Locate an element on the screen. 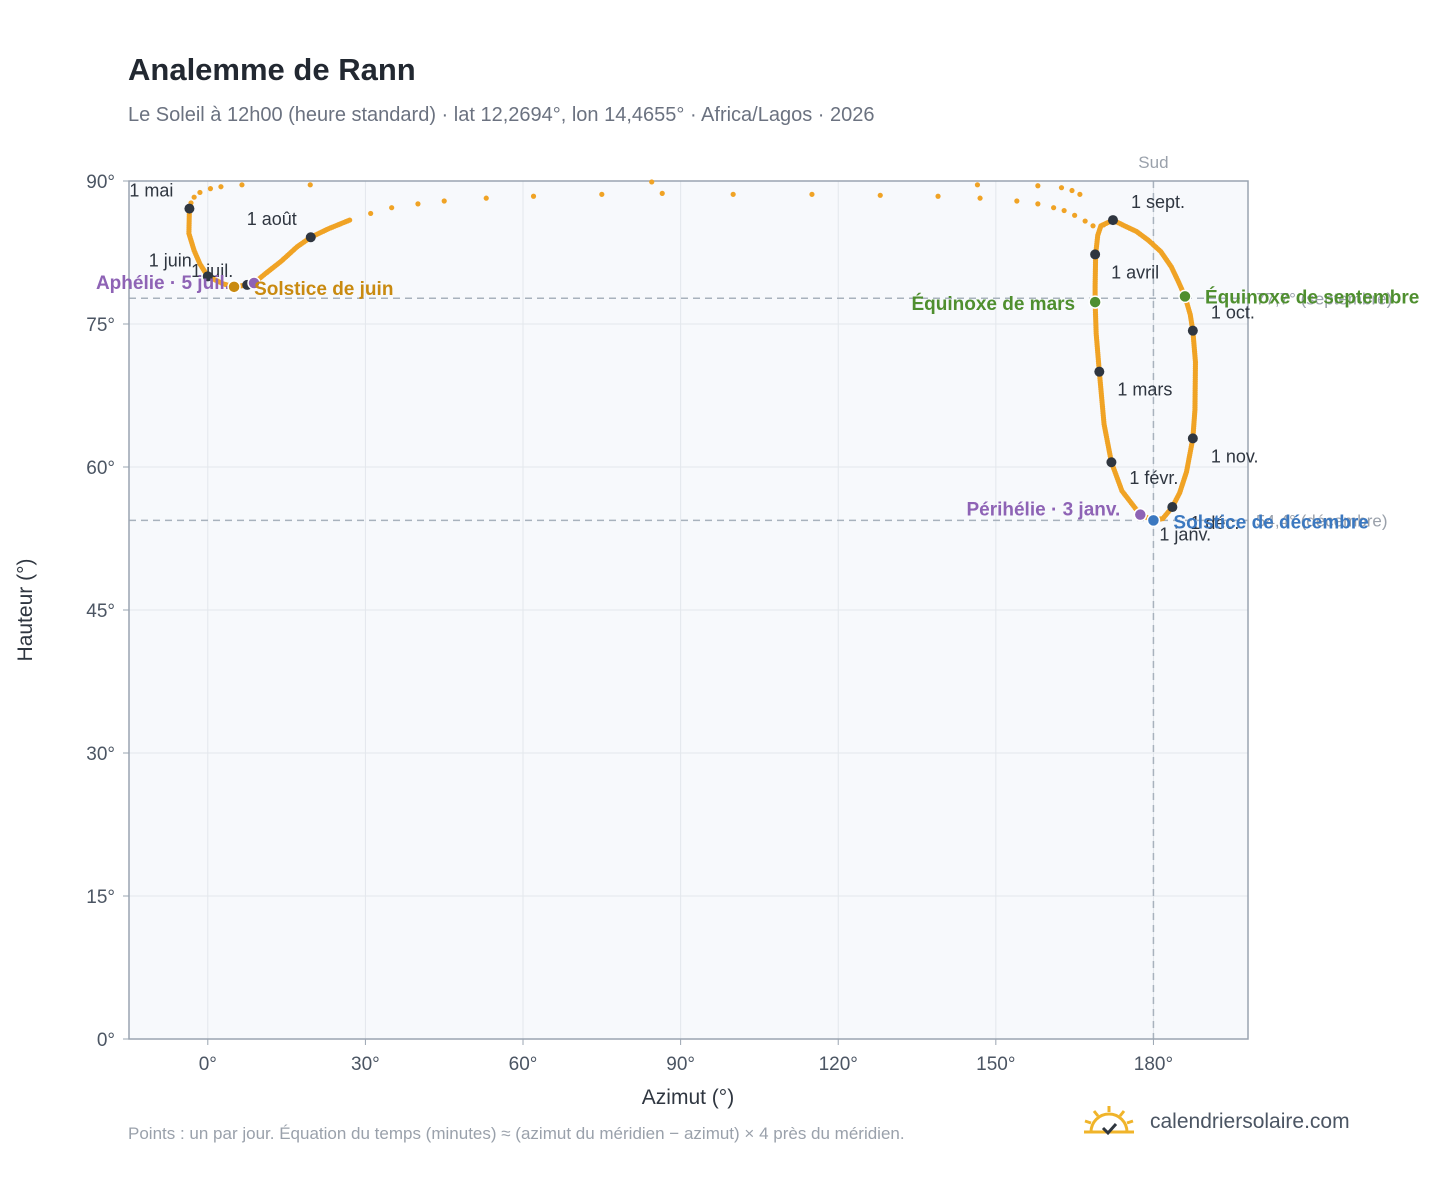 This screenshot has height=1188, width=1448. reference-line-label: 77,7° (septembre) is located at coordinates (1324, 298).